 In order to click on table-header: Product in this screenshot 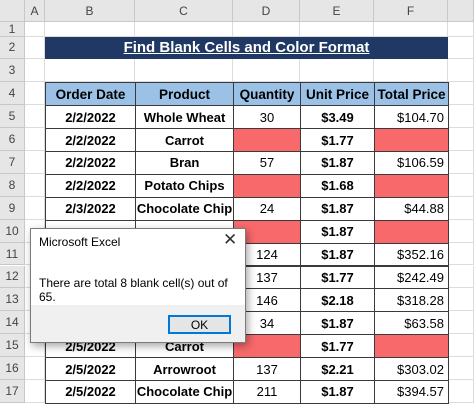, I will do `click(184, 94)`.